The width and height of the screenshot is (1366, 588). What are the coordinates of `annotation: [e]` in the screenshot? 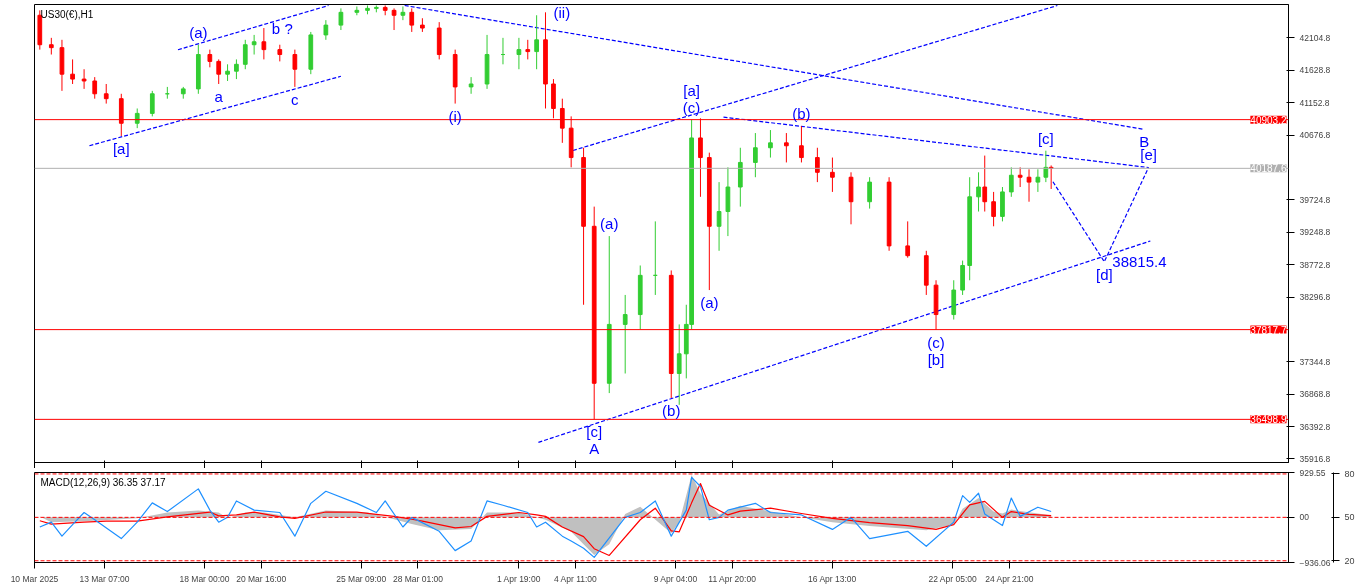 It's located at (1148, 155).